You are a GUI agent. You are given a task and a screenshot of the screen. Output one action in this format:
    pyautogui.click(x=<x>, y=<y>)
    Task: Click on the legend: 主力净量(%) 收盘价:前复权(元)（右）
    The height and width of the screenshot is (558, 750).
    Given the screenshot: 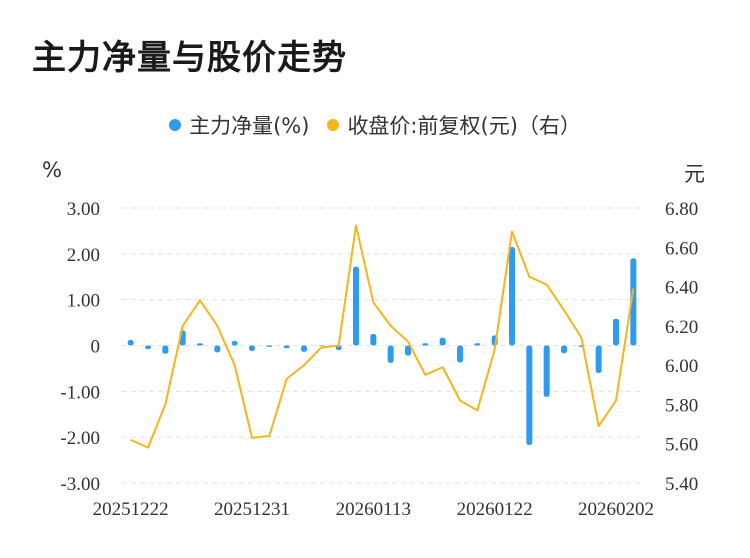 What is the action you would take?
    pyautogui.click(x=375, y=125)
    